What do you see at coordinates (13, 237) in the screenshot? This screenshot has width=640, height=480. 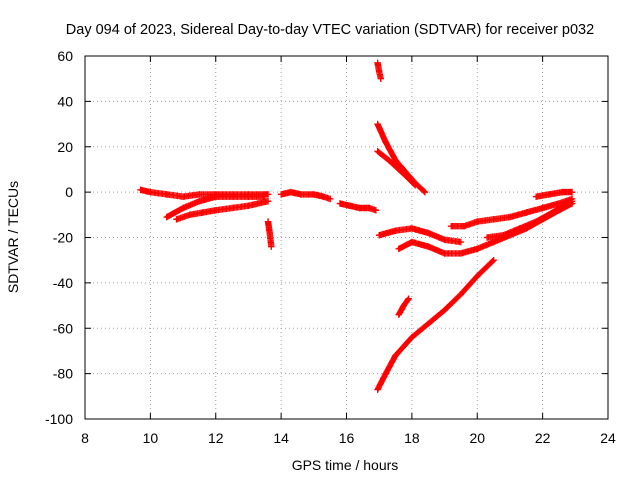 I see `y-axis-label: SDTVAR / TECUs` at bounding box center [13, 237].